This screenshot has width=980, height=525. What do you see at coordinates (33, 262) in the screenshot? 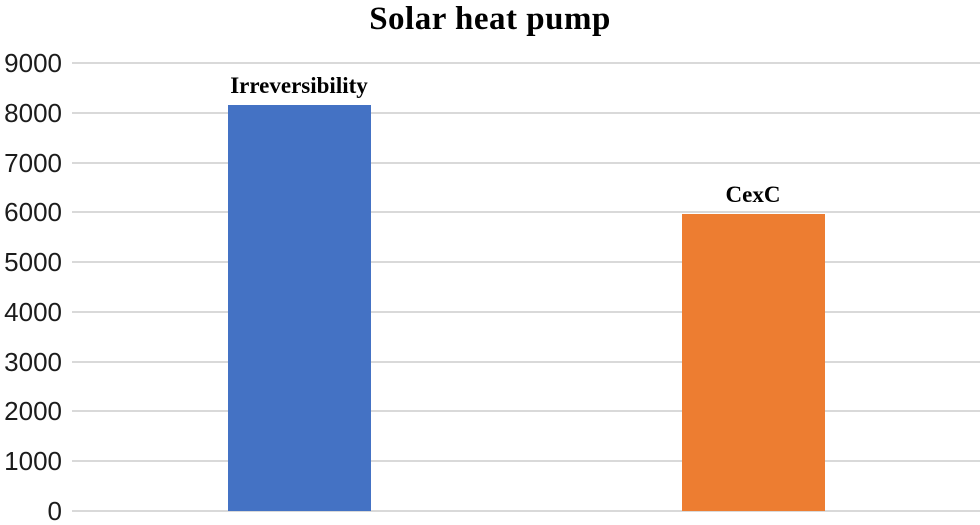
I see `y-tick-label: 5000` at bounding box center [33, 262].